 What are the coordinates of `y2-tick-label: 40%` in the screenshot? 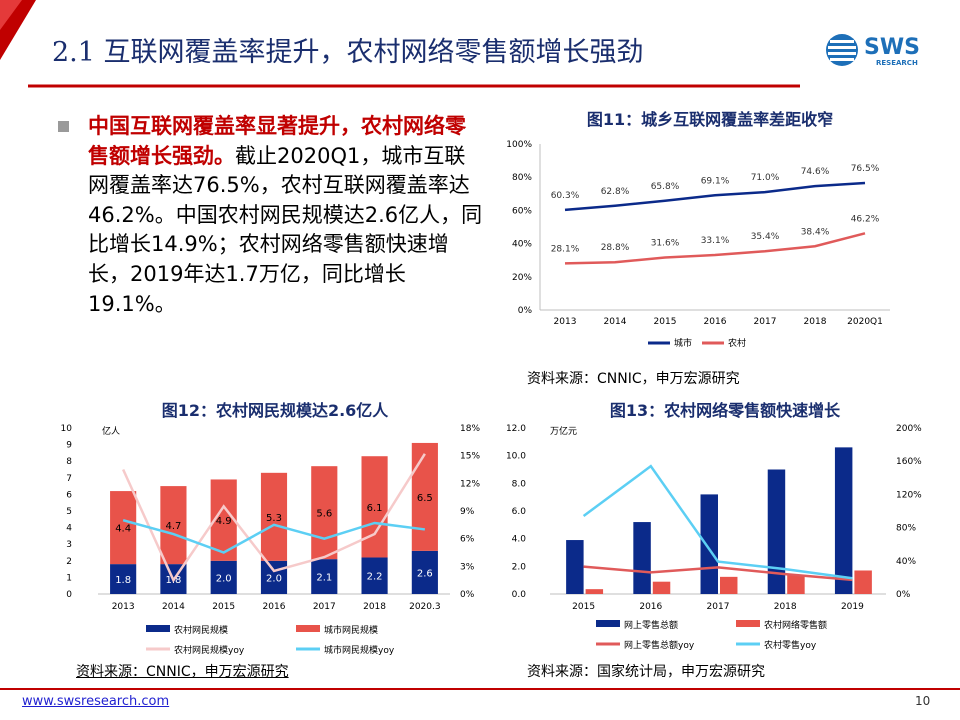 It's located at (906, 562).